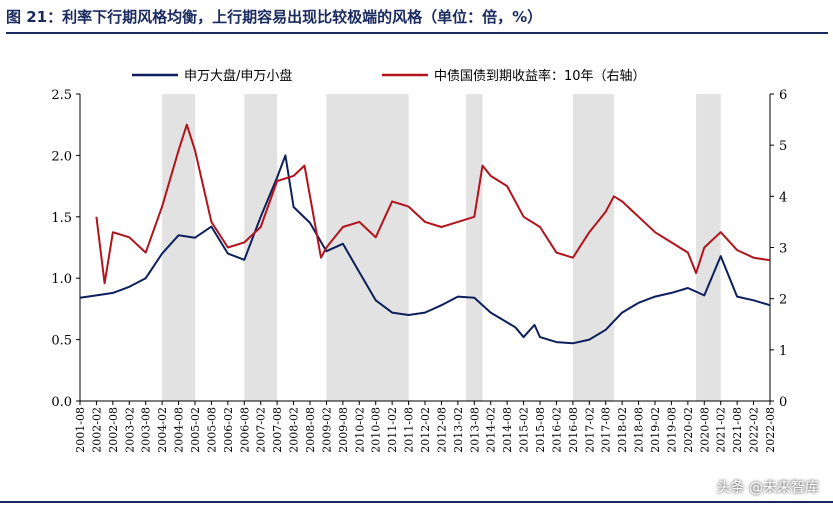 The image size is (833, 507). What do you see at coordinates (61, 156) in the screenshot?
I see `left-tick-label: 2.0` at bounding box center [61, 156].